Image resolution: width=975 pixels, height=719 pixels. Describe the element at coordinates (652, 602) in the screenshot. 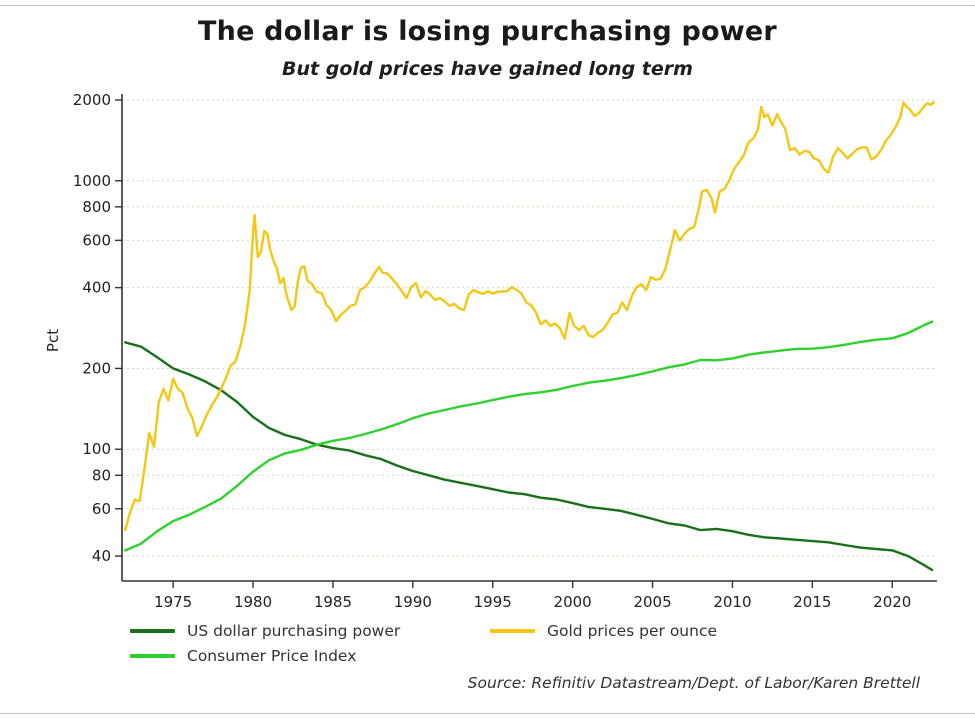

I see `svg-text: 2005` at that location.